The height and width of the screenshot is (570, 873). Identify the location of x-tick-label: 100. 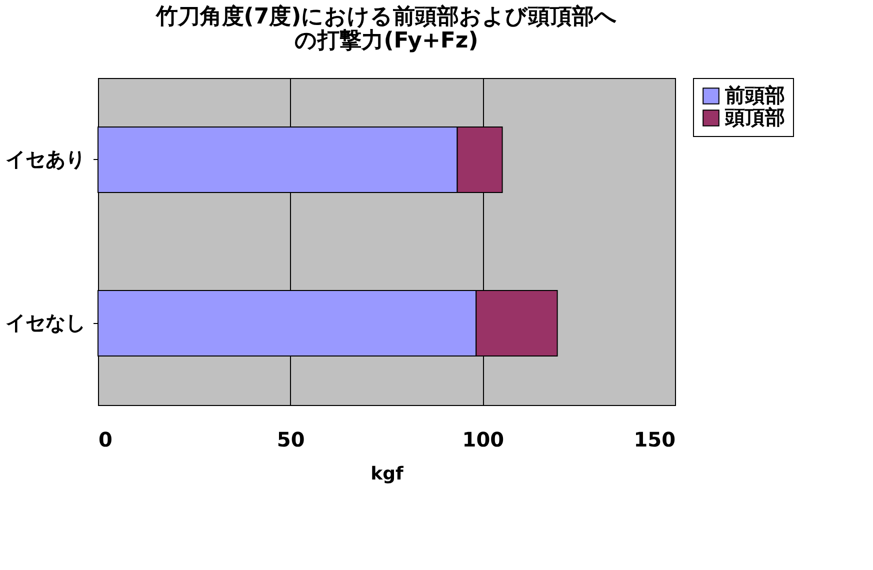
(483, 440).